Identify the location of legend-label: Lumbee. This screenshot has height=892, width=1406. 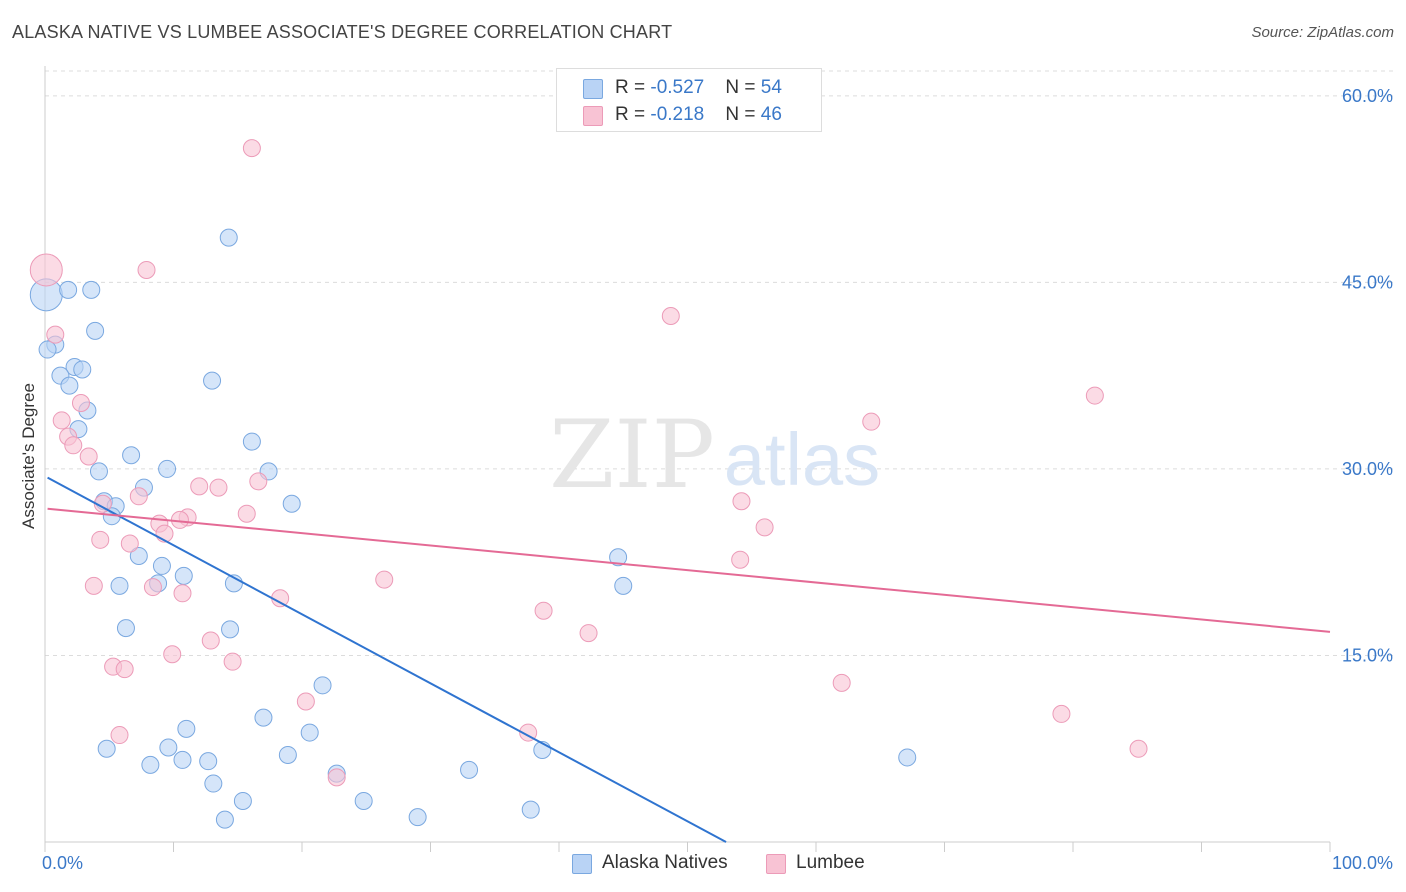
(830, 862).